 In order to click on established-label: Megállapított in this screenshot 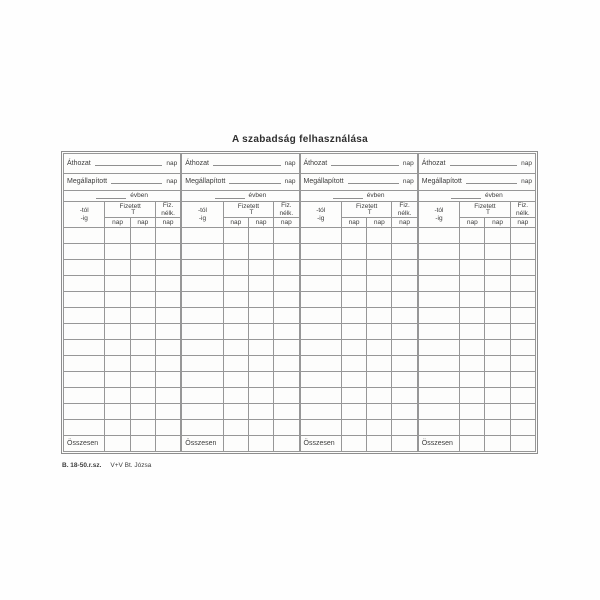, I will do `click(205, 181)`.